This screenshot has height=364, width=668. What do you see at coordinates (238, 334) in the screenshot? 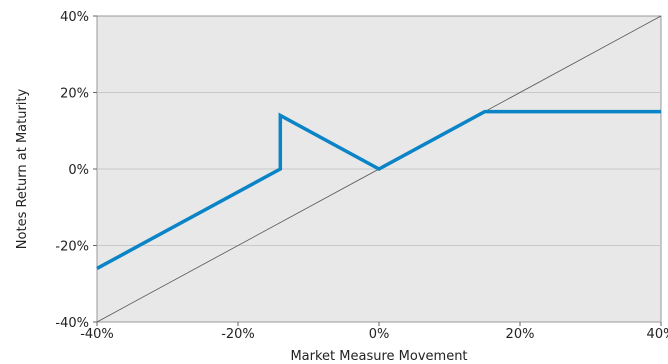
I see `x-tick-label: -20%` at bounding box center [238, 334].